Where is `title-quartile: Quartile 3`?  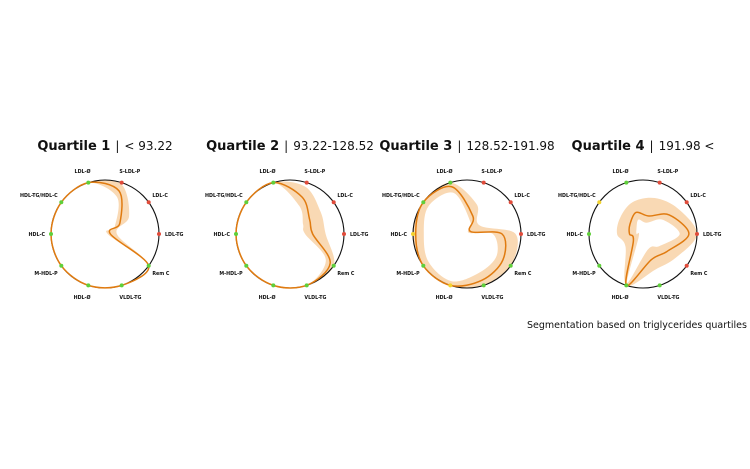 title-quartile: Quartile 3 is located at coordinates (415, 146).